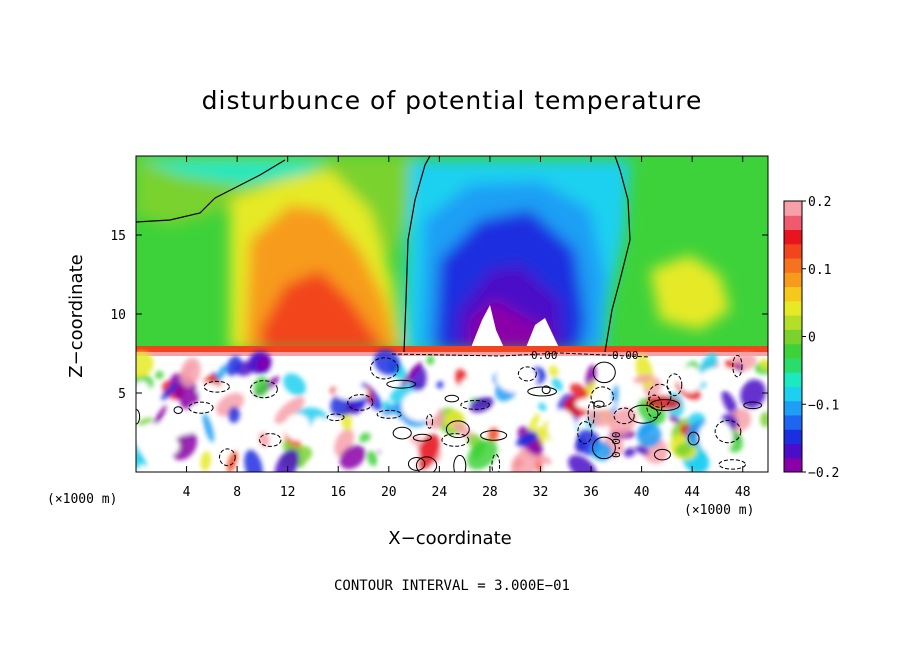 Image resolution: width=904 pixels, height=654 pixels. What do you see at coordinates (819, 202) in the screenshot?
I see `colorbar-tick-label: 0.2` at bounding box center [819, 202].